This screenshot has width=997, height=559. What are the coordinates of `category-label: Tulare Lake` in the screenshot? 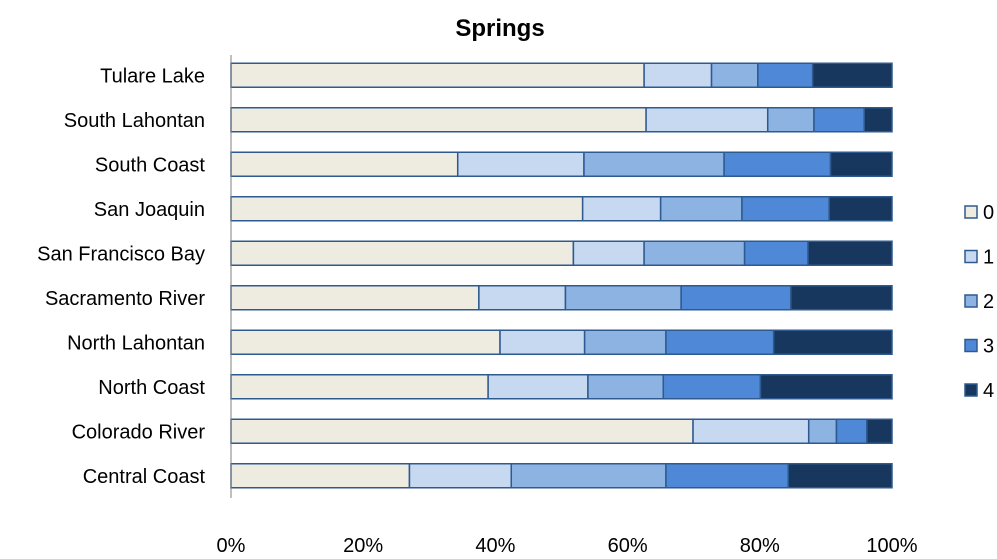 It's located at (152, 76).